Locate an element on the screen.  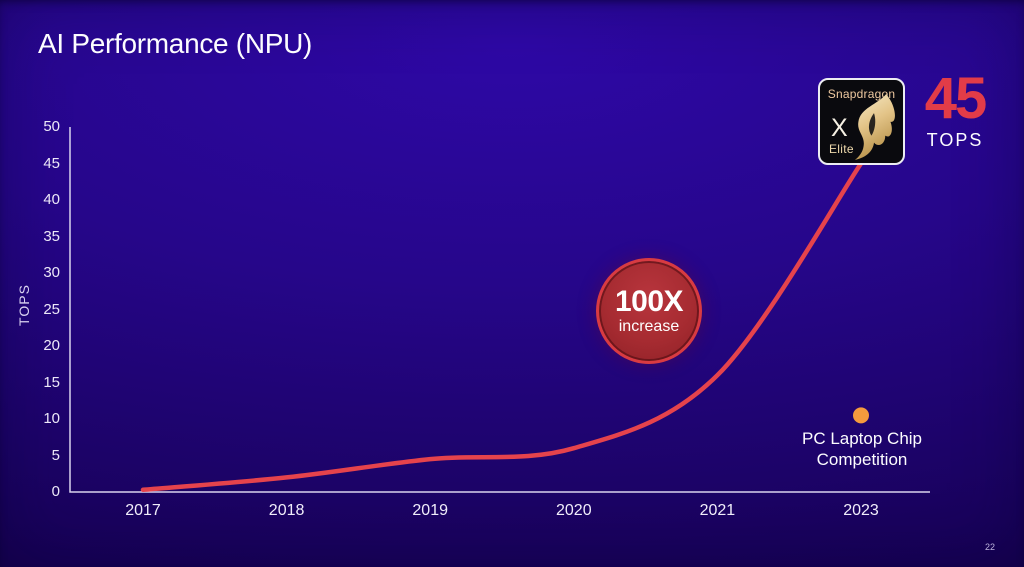
competition-label: PC Laptop Chip Competition is located at coordinates (862, 449).